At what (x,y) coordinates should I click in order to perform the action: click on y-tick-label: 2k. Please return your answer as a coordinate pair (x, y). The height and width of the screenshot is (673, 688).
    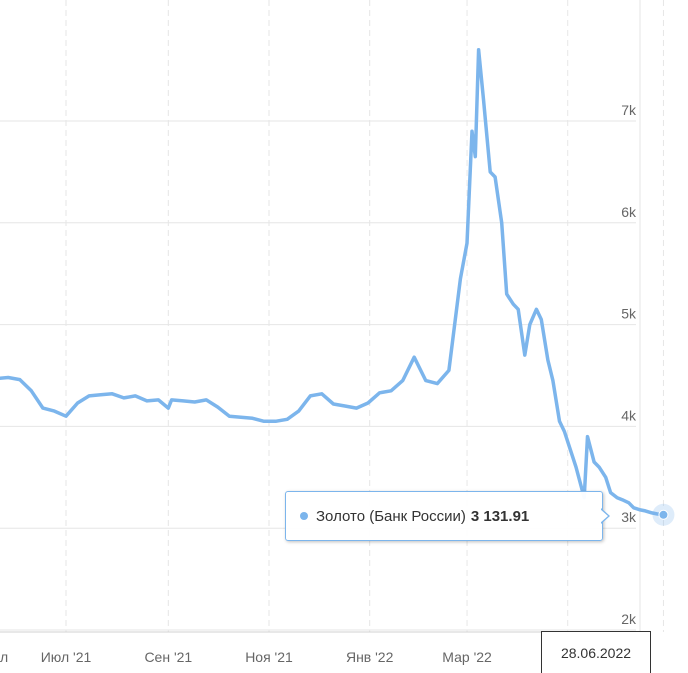
    Looking at the image, I should click on (629, 619).